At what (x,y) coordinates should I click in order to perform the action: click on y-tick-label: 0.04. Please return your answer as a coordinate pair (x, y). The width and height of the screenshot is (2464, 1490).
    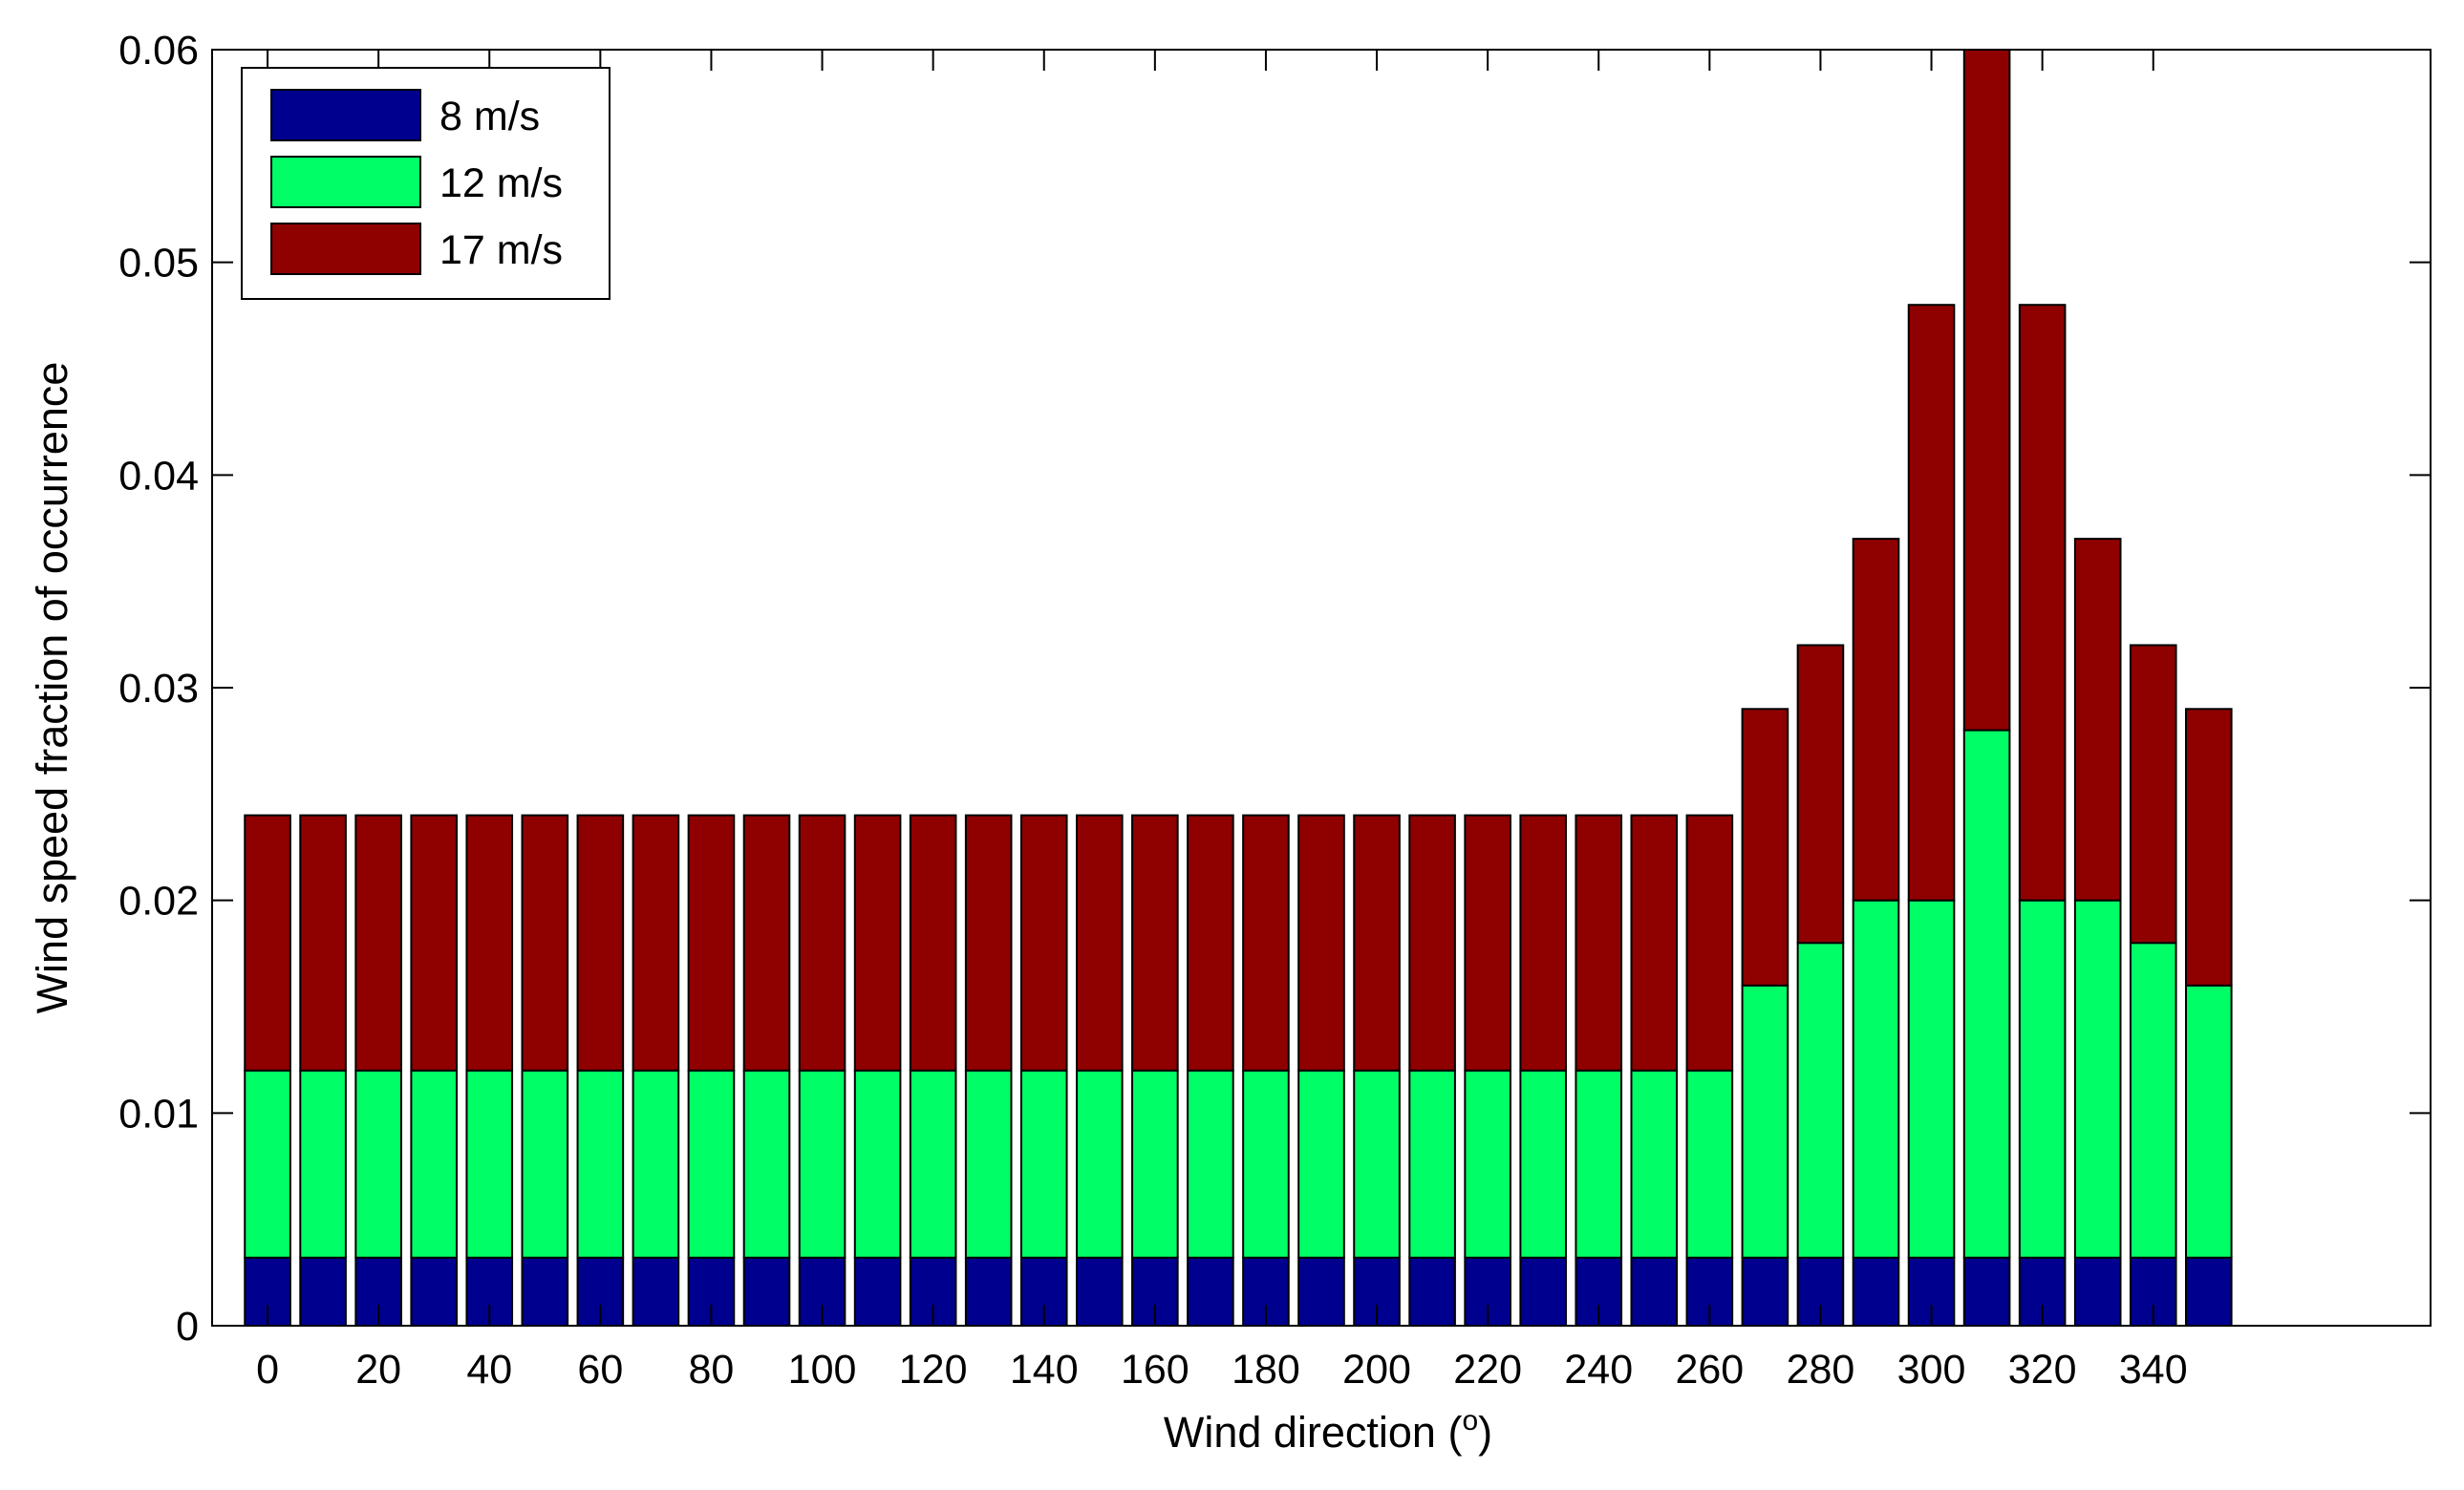
    Looking at the image, I should click on (158, 476).